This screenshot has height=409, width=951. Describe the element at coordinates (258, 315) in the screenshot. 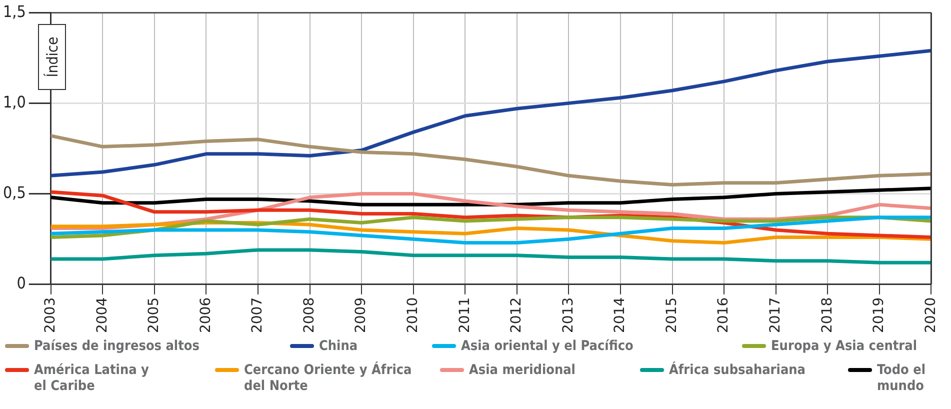

I see `x-tick-label: 2007` at that location.